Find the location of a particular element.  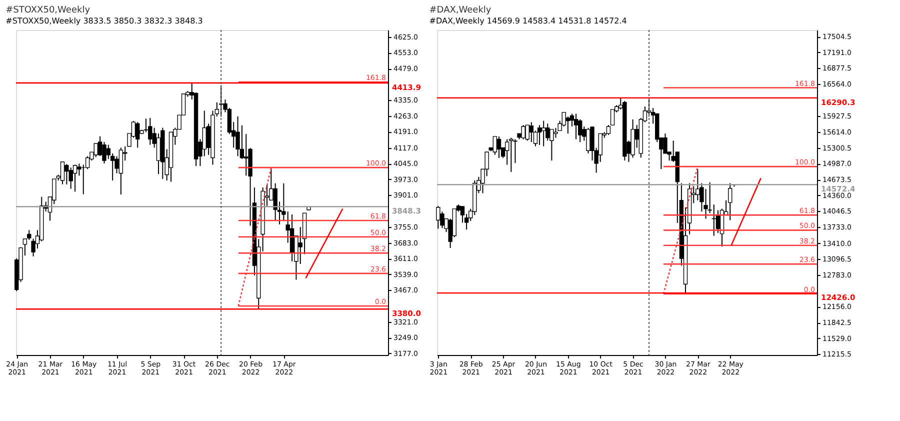

chart-title: #STOXX50,Weekly is located at coordinates (48, 11).